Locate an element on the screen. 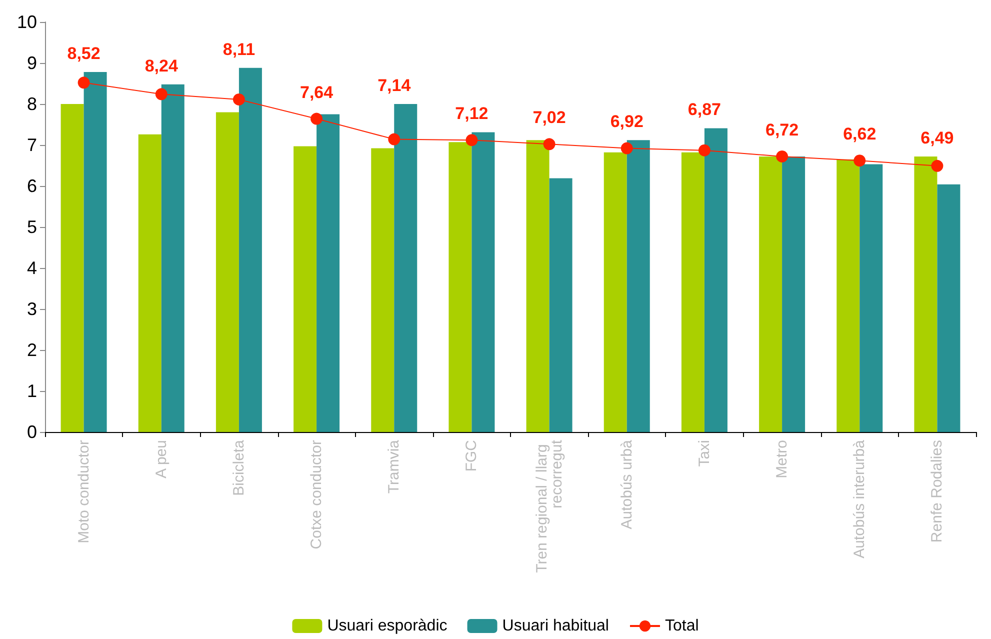 The height and width of the screenshot is (639, 991). data-label: 6,62 is located at coordinates (859, 134).